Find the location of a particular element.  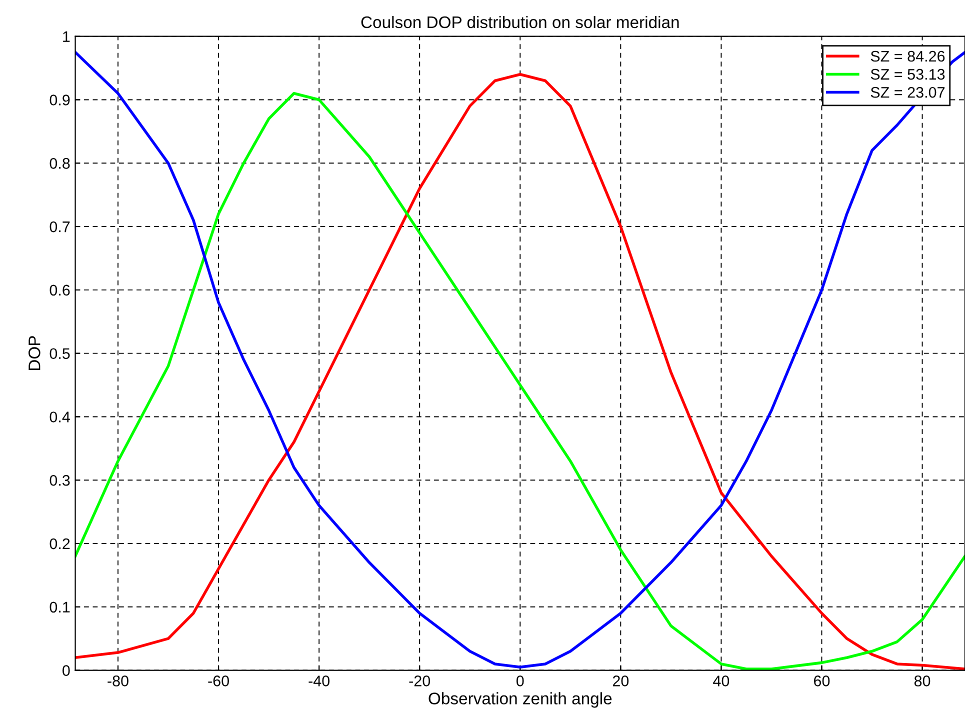

x-tick-label: -60 is located at coordinates (218, 681).